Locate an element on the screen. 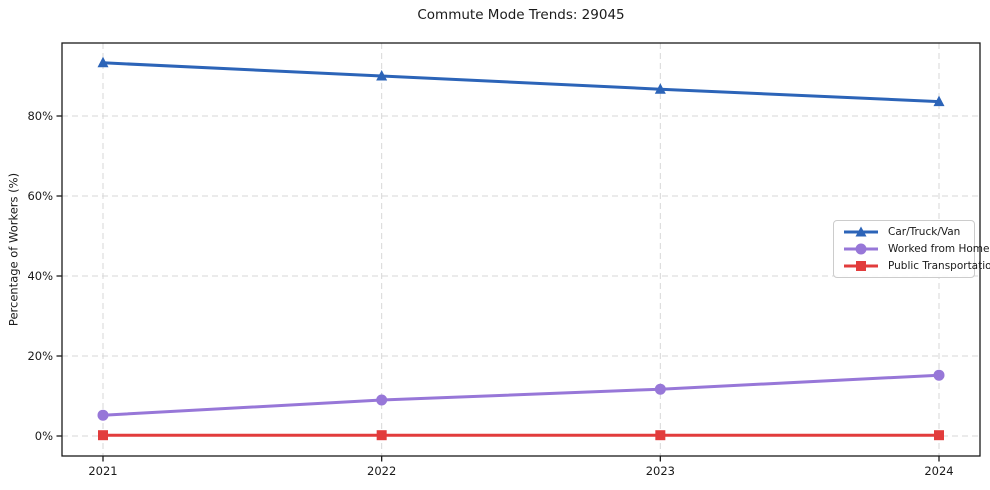 Image resolution: width=990 pixels, height=490 pixels. series-line-car-truck-van is located at coordinates (521, 82).